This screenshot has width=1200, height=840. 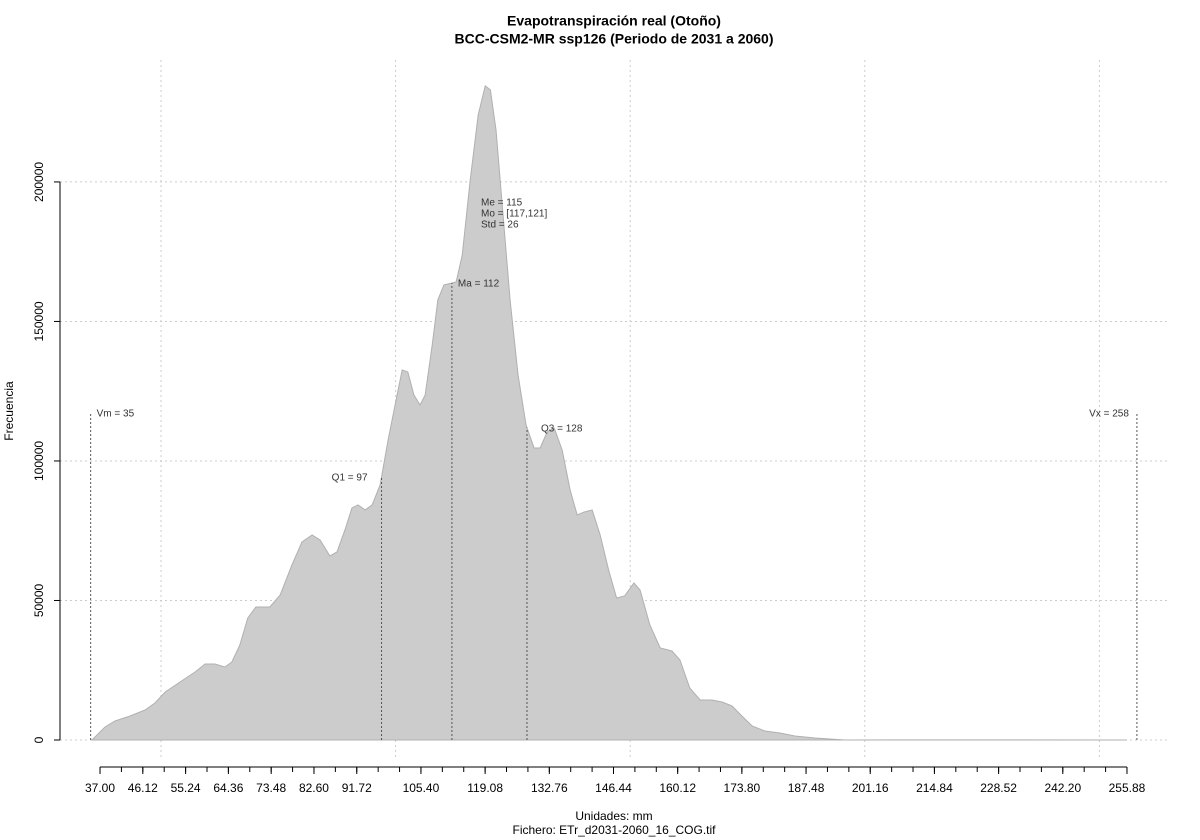 What do you see at coordinates (39, 739) in the screenshot?
I see `y-tick-label: 0` at bounding box center [39, 739].